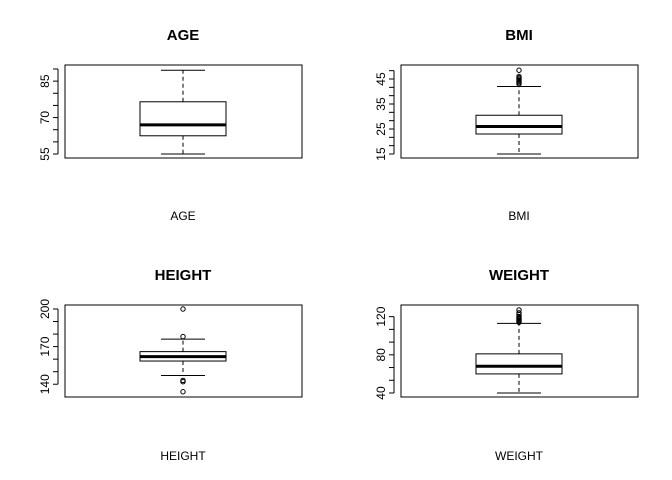  What do you see at coordinates (381, 129) in the screenshot?
I see `y-tick-label: 25` at bounding box center [381, 129].